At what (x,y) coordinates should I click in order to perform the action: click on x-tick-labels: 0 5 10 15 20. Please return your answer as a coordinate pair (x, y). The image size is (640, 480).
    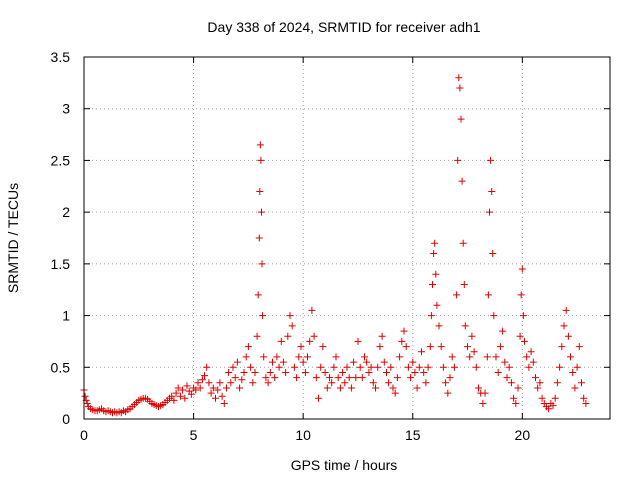
    Looking at the image, I should click on (305, 435).